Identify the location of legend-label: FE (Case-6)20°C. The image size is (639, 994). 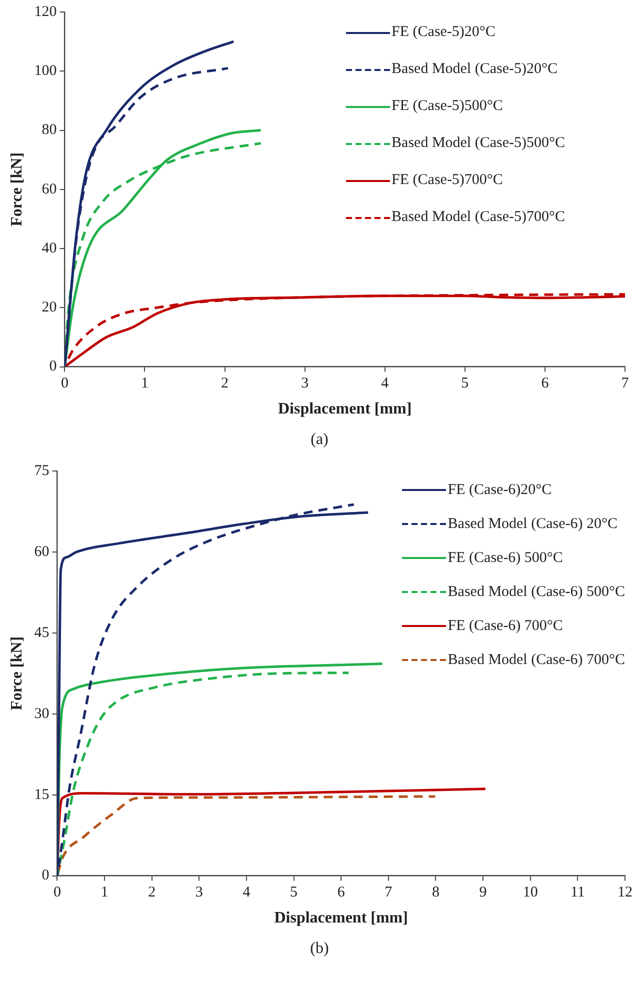
(500, 490).